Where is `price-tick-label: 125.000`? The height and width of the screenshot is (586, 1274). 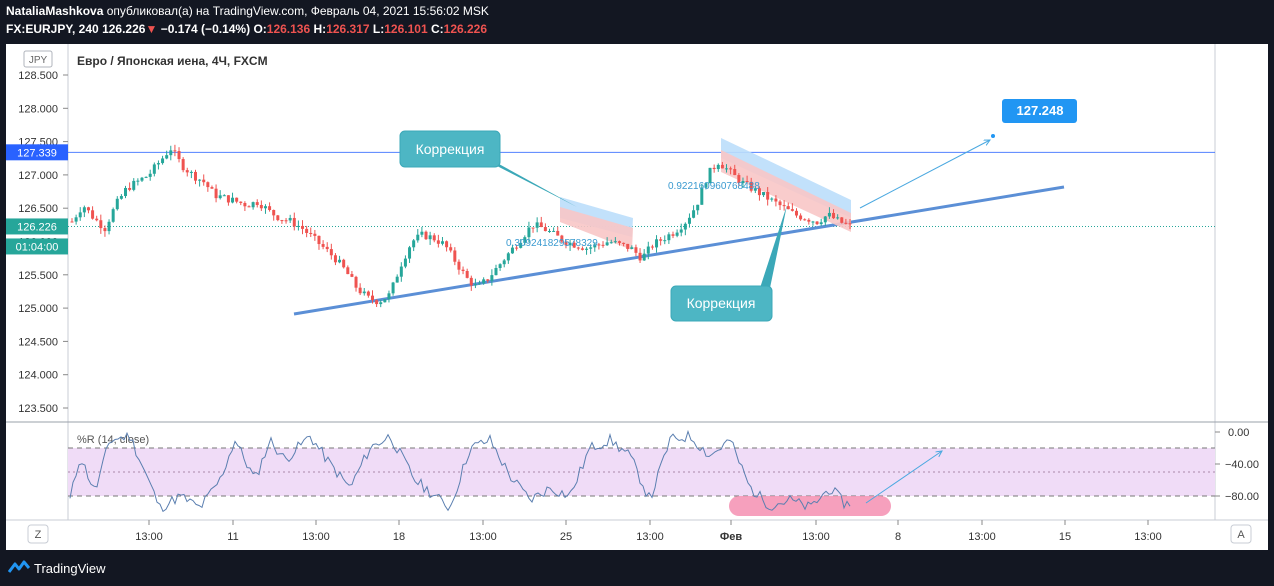 price-tick-label: 125.000 is located at coordinates (38, 309).